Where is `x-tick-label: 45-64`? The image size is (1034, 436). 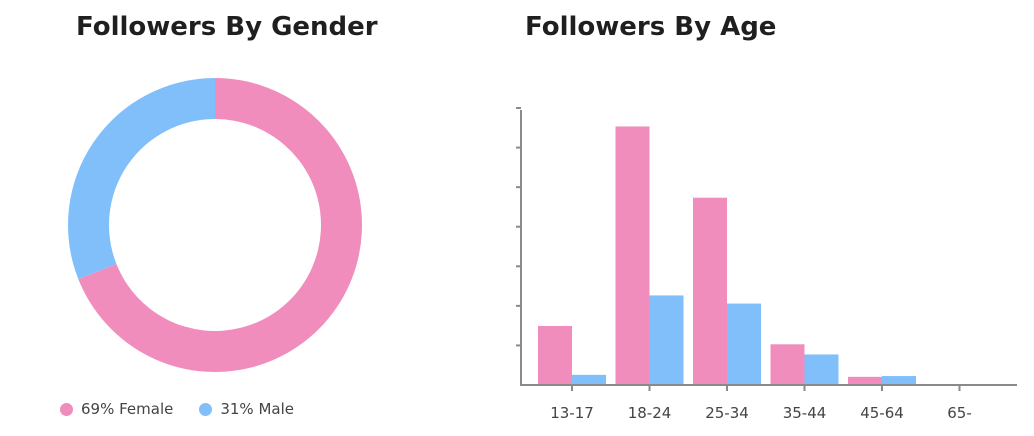
x-tick-label: 45-64 is located at coordinates (882, 413).